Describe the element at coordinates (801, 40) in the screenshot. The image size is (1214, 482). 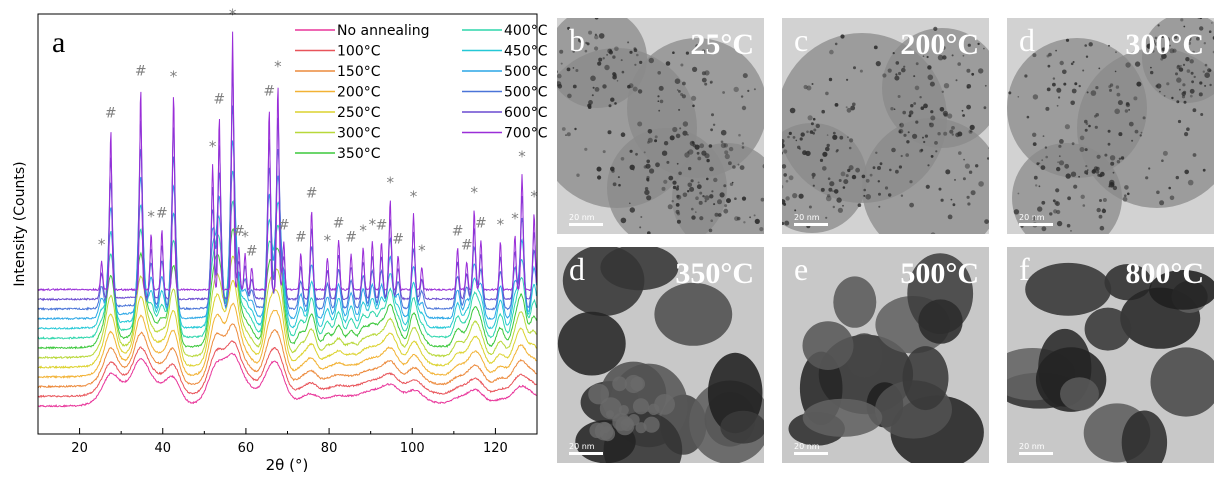
I see `panel-letter: c` at that location.